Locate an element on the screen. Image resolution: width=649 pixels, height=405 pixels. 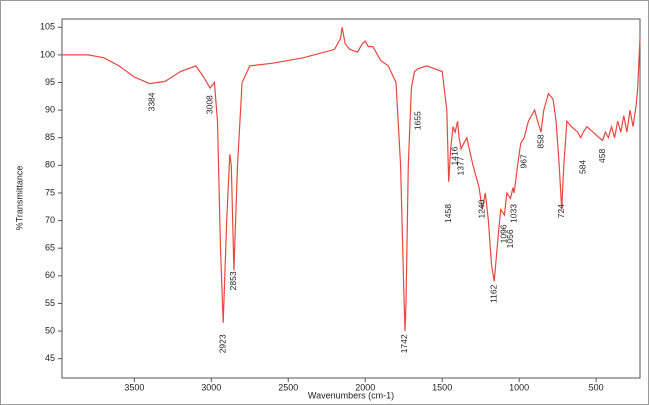
x-tick-label: 3500 is located at coordinates (134, 387).